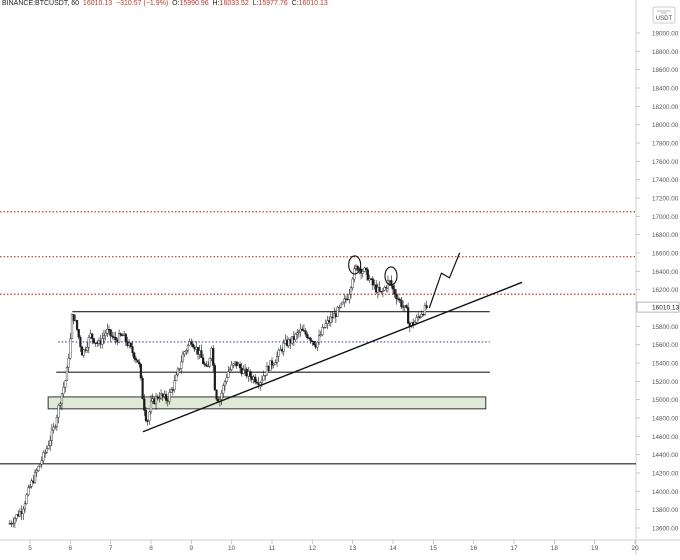  Describe the element at coordinates (176, 3) in the screenshot. I see `open-label: O:` at that location.